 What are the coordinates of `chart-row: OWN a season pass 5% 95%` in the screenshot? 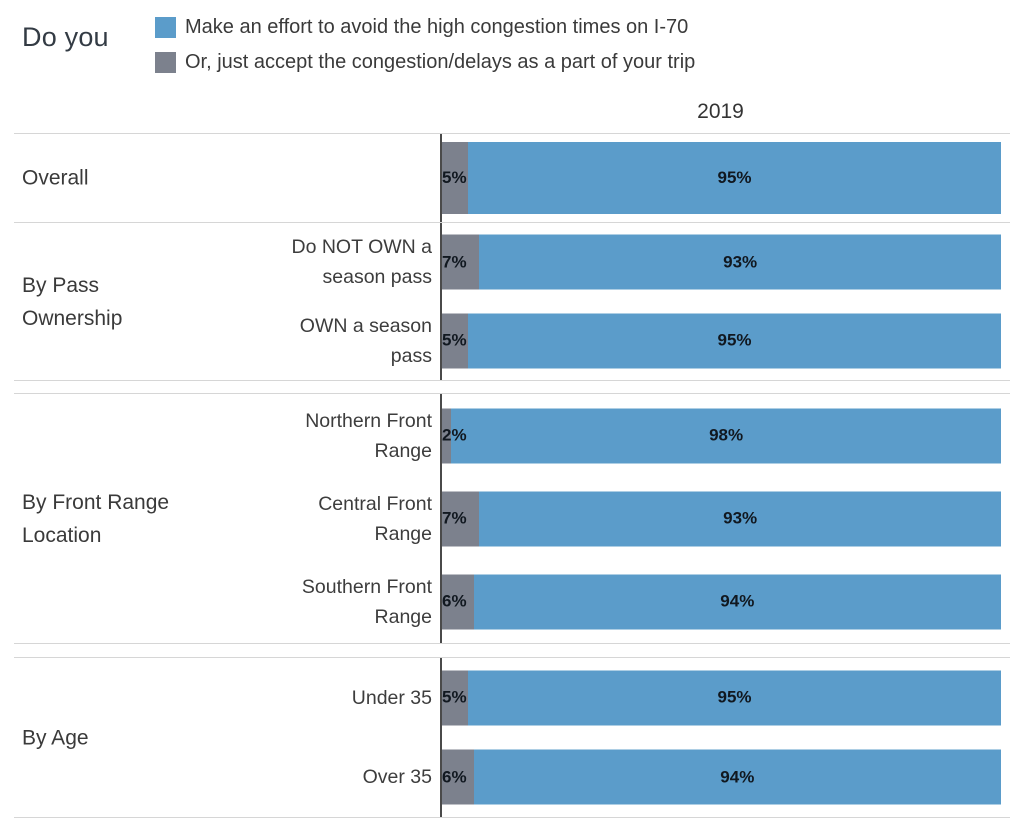 It's located at (512, 341).